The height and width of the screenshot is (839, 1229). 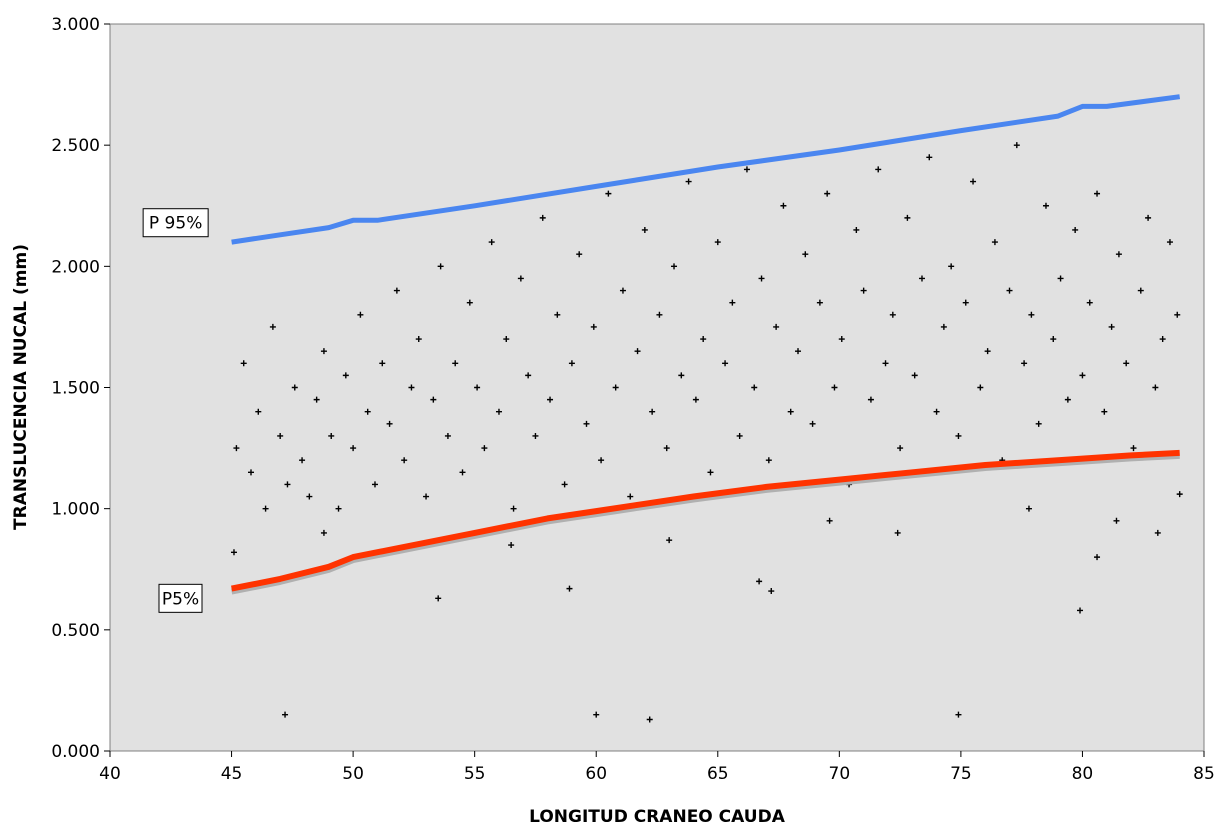 I want to click on y-tick-label: 2.500, so click(x=75, y=146).